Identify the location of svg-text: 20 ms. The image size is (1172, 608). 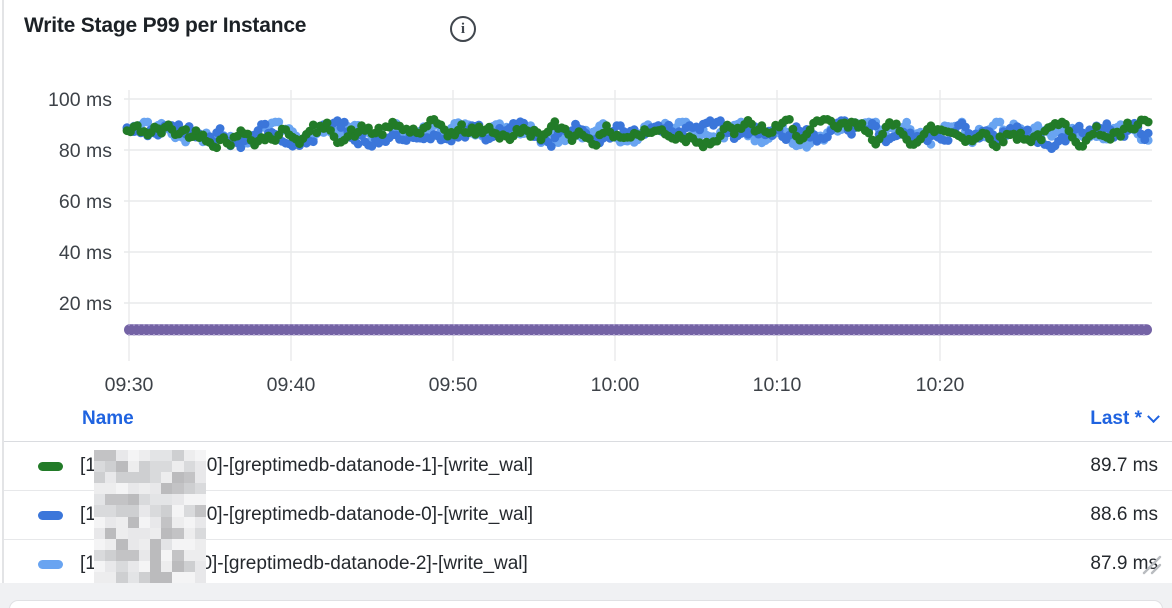
(85, 304).